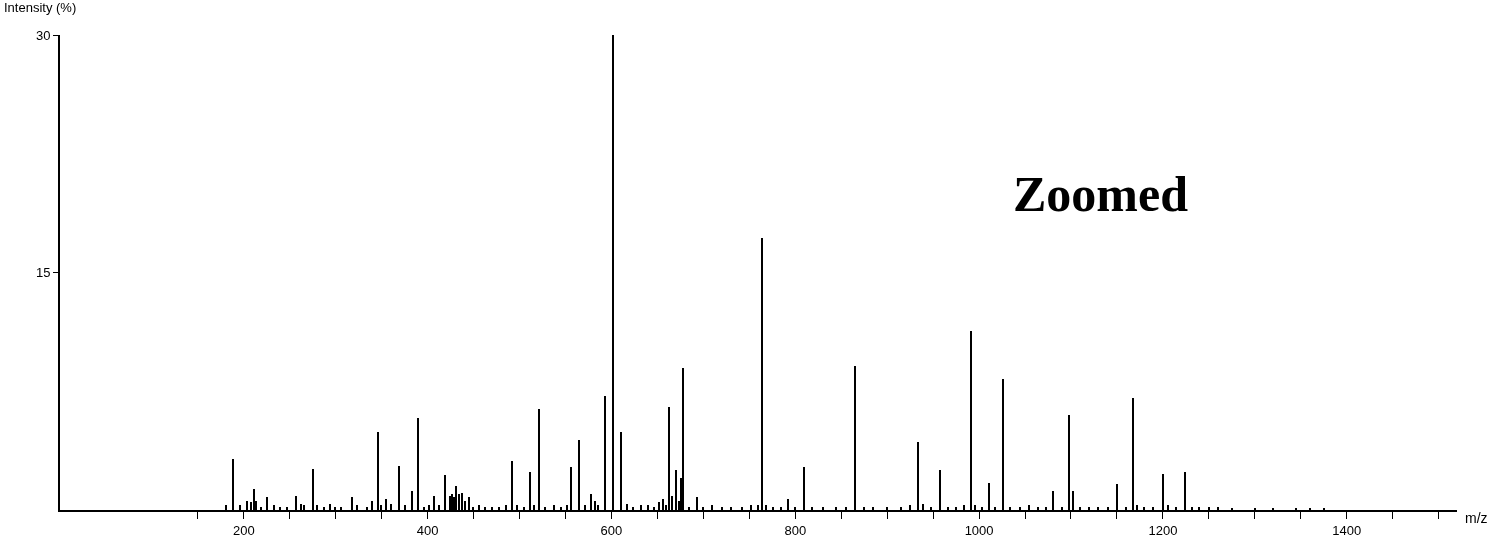 This screenshot has height=542, width=1508. Describe the element at coordinates (40, 7) in the screenshot. I see `y-axis-title: Intensity (%)` at that location.